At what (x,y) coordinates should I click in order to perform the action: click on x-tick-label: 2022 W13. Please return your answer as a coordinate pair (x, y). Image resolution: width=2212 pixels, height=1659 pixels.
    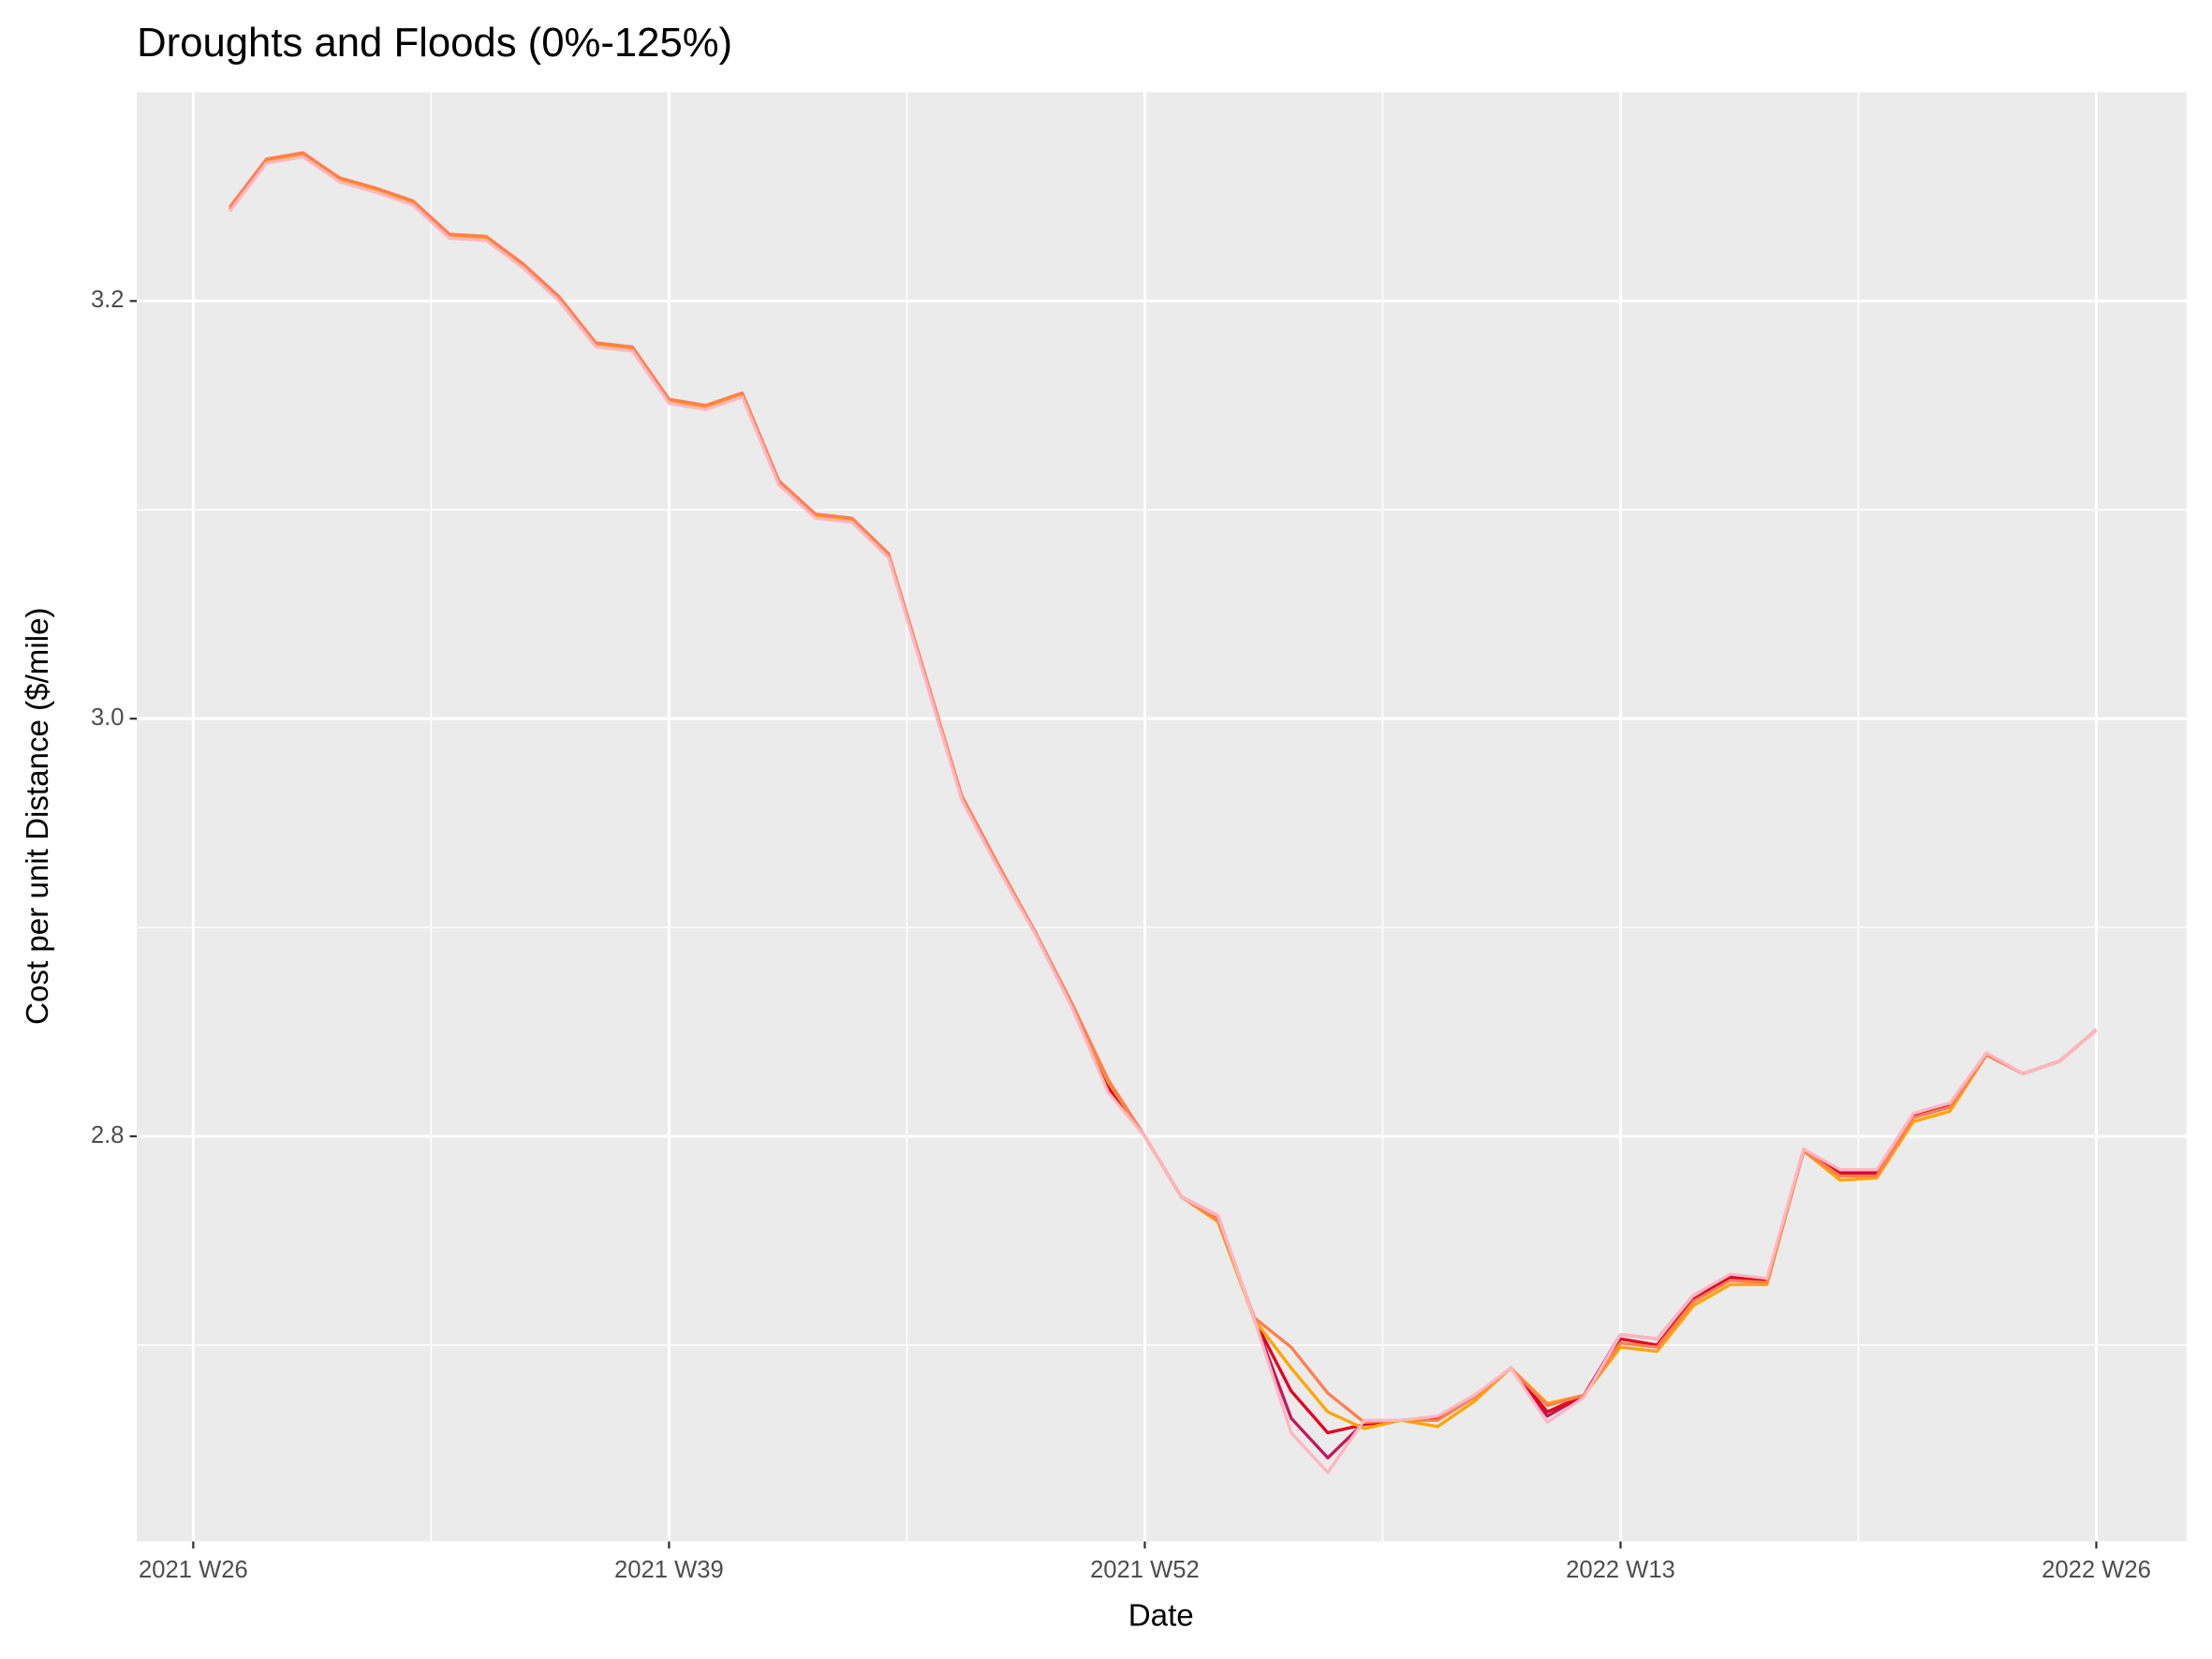
    Looking at the image, I should click on (1621, 1570).